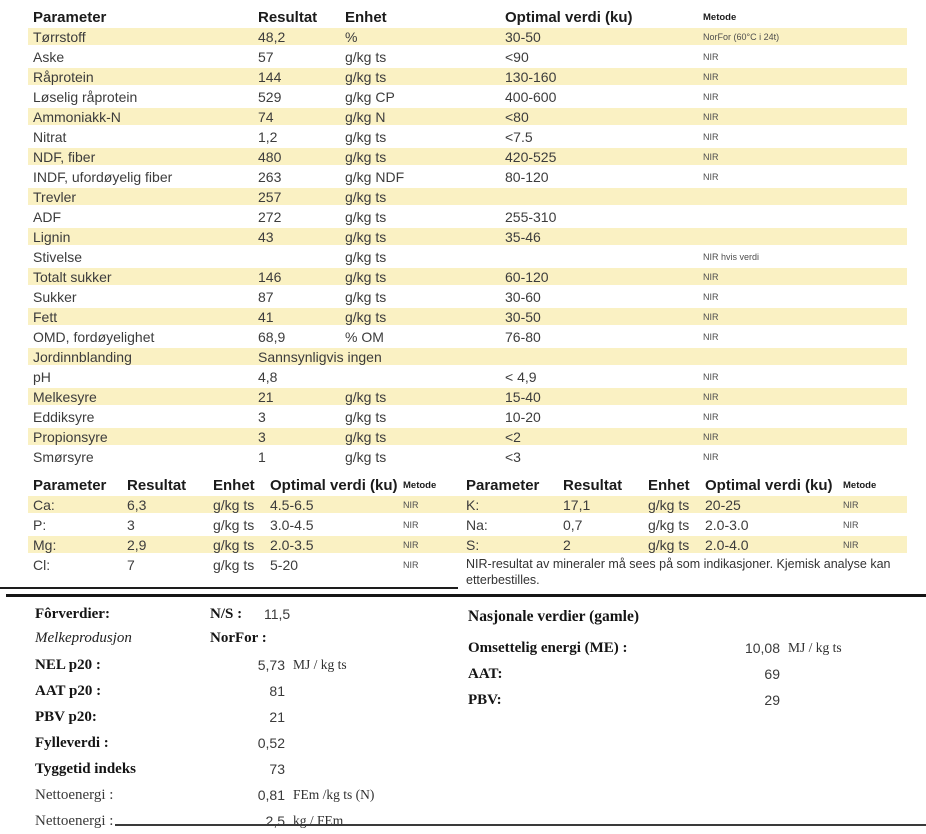 The image size is (926, 834). Describe the element at coordinates (467, 97) in the screenshot. I see `table-row: Løselig råprotein 529 g/kg CP 400-600 NIR` at that location.